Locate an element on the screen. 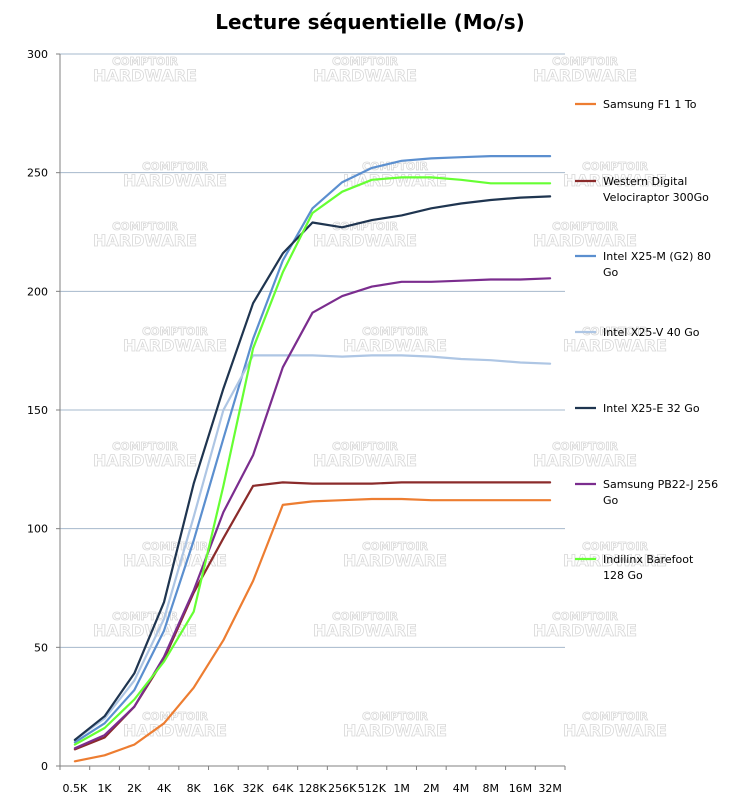 This screenshot has width=740, height=804. x-tick-label: 4K is located at coordinates (164, 788).